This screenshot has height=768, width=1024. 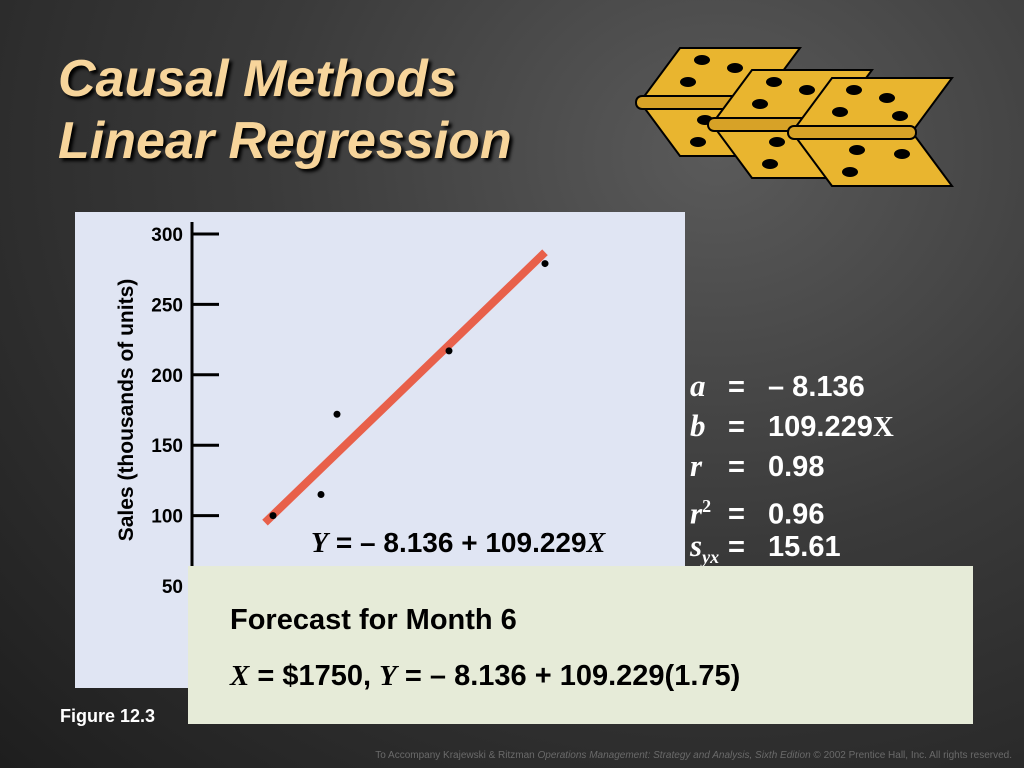 I want to click on stat-symbol-base: a, so click(x=698, y=385).